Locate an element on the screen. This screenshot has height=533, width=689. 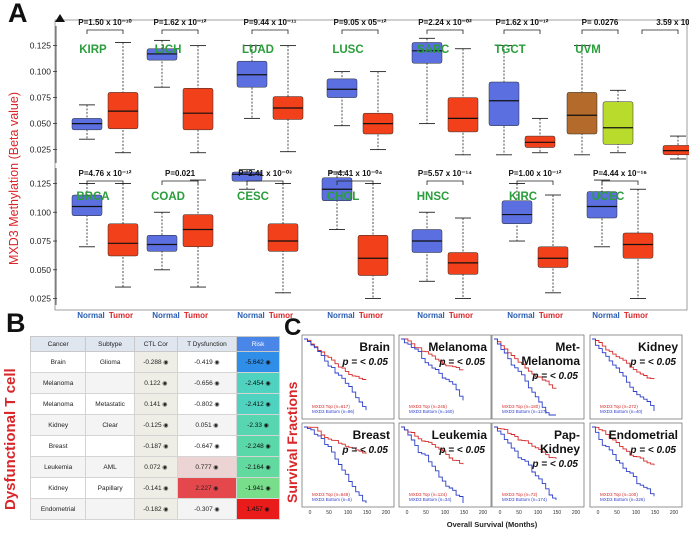
cell-cancer: Kidney is located at coordinates (58, 425).